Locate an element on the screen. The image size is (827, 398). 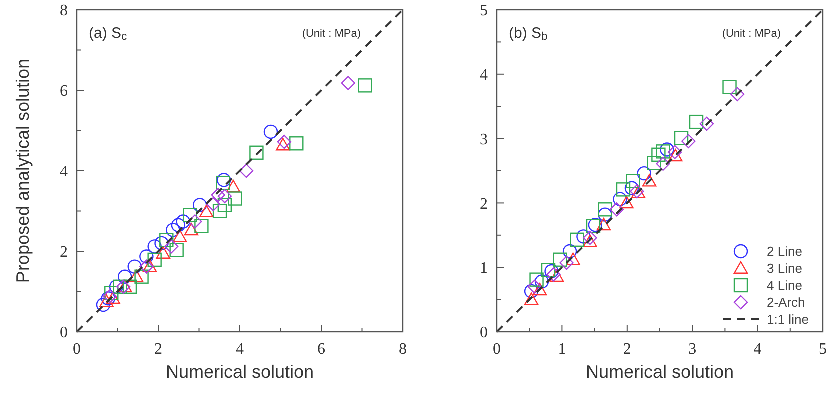
x-tick-label: 8 is located at coordinates (403, 349).